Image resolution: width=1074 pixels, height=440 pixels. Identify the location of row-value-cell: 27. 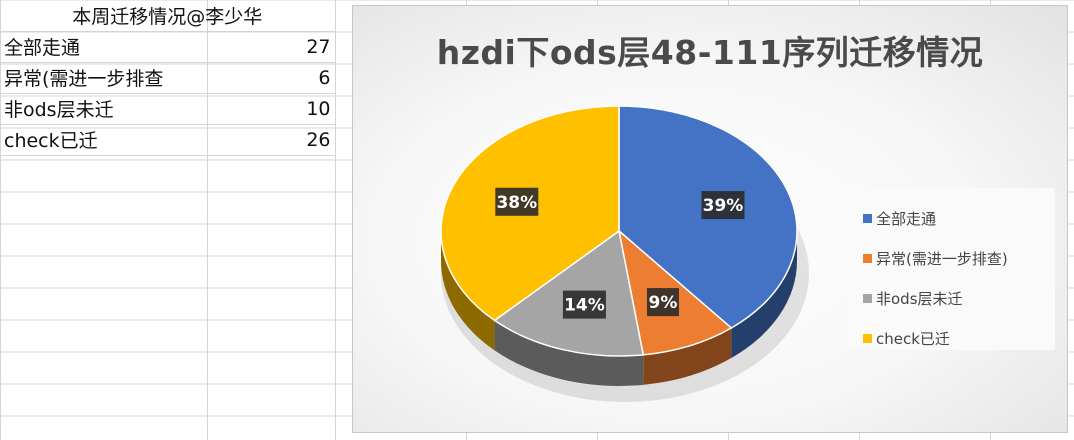
(271, 47).